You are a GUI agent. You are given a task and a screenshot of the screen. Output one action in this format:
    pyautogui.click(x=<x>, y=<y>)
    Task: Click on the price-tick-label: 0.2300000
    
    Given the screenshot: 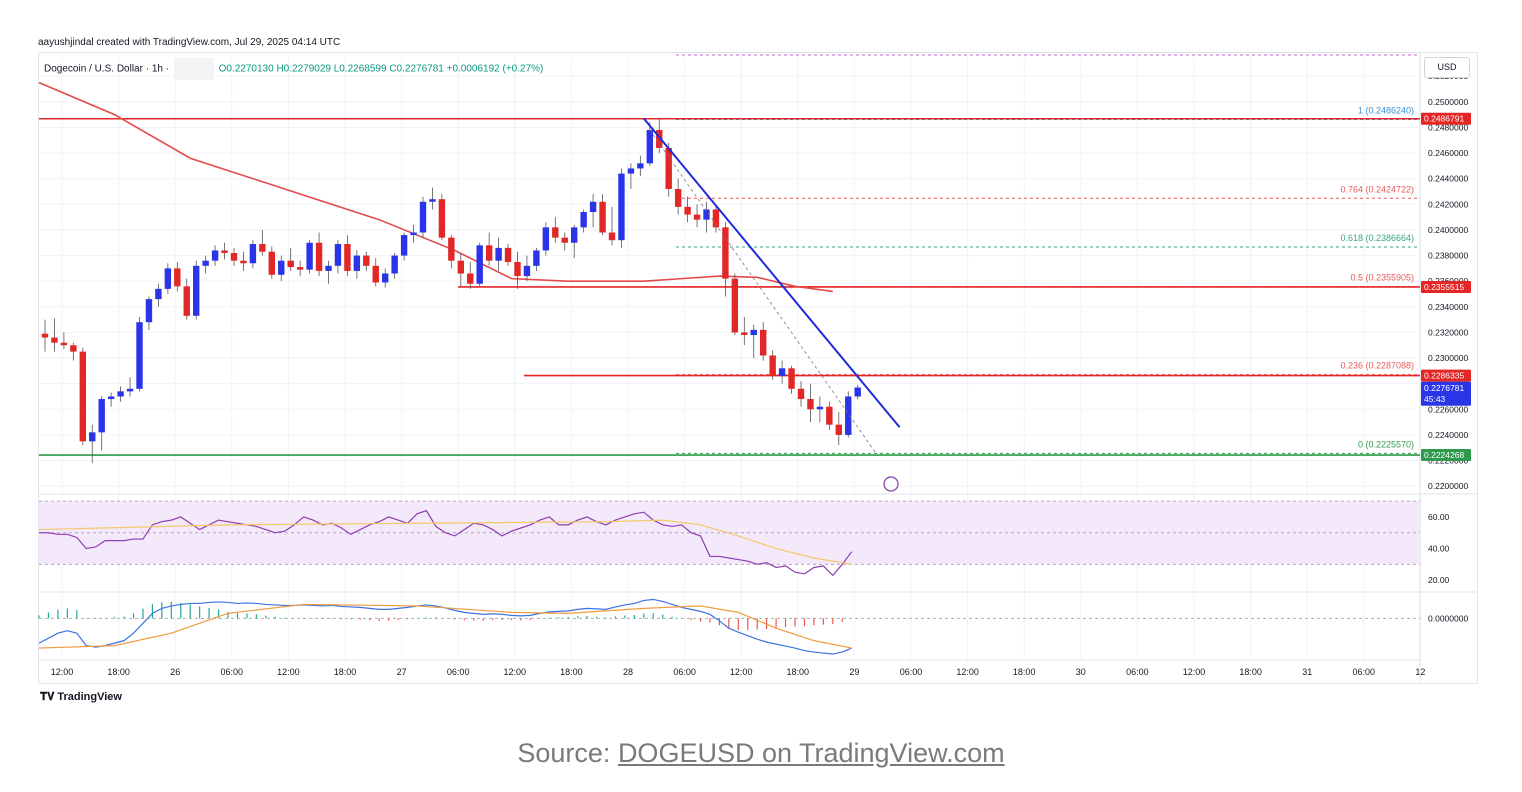 What is the action you would take?
    pyautogui.click(x=1448, y=358)
    